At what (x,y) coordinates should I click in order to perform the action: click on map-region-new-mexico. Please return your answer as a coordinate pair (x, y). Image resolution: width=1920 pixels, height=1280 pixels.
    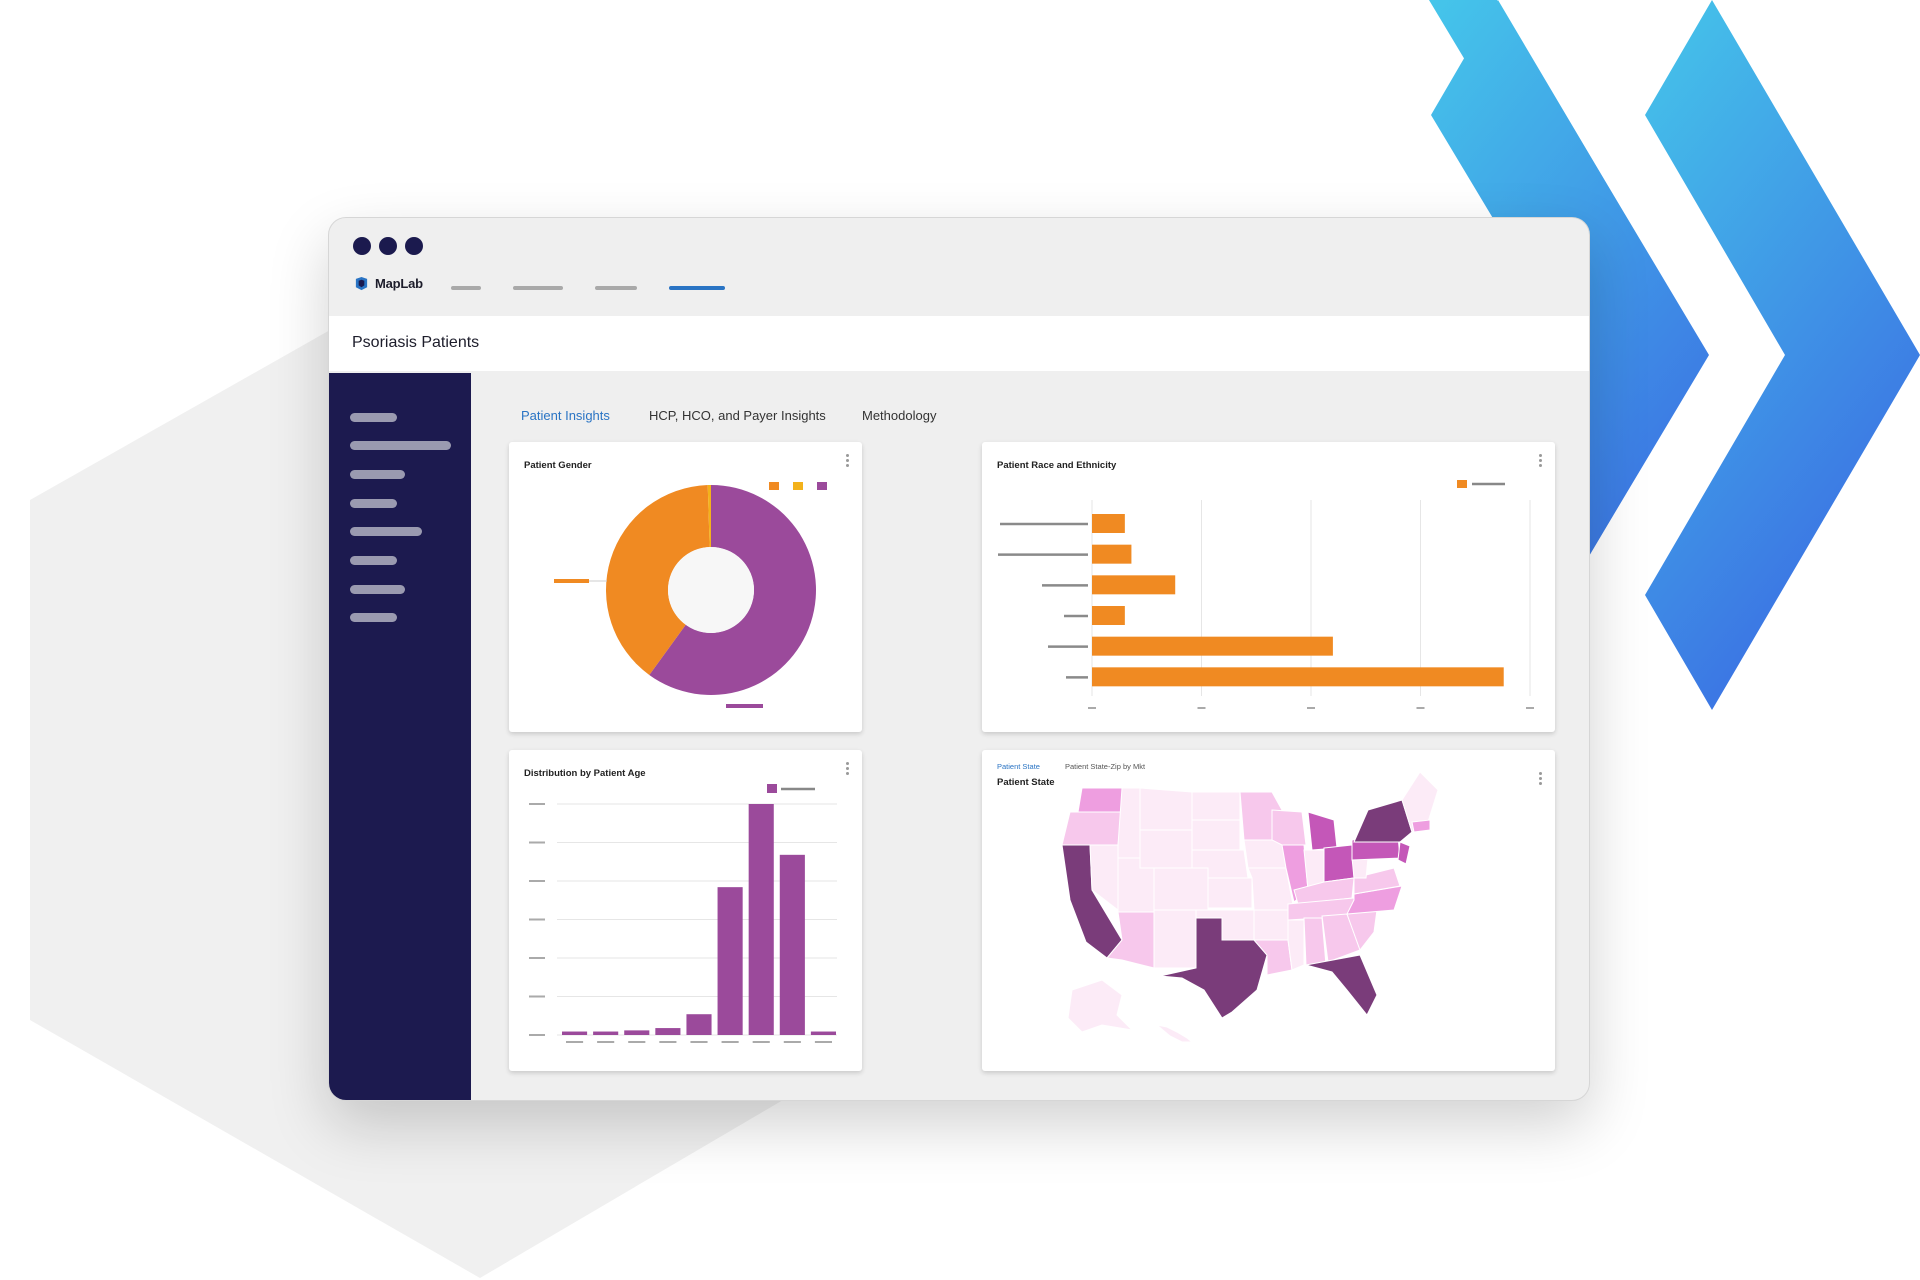
    Looking at the image, I should click on (1175, 939).